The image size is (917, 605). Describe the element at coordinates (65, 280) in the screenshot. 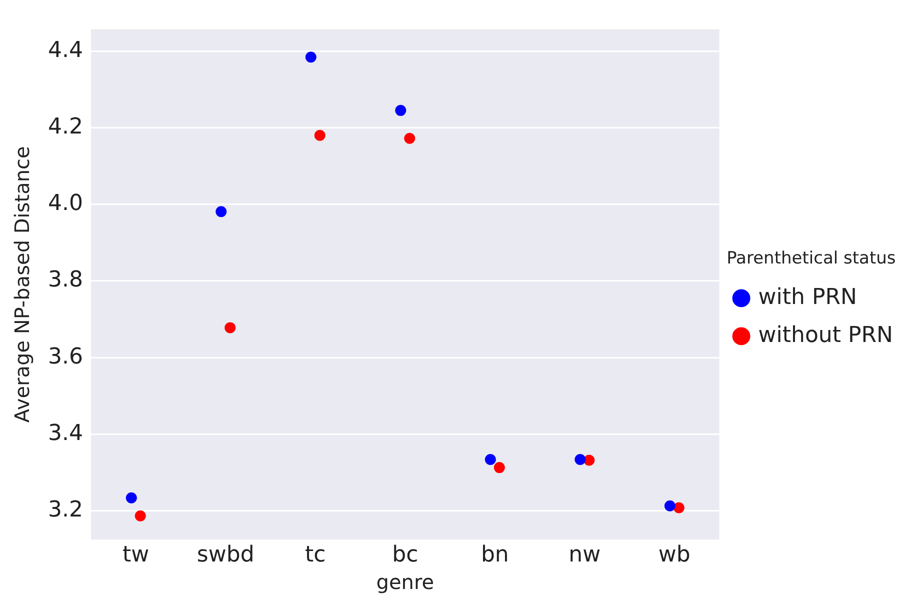

I see `y-tick-label: 3.8` at that location.